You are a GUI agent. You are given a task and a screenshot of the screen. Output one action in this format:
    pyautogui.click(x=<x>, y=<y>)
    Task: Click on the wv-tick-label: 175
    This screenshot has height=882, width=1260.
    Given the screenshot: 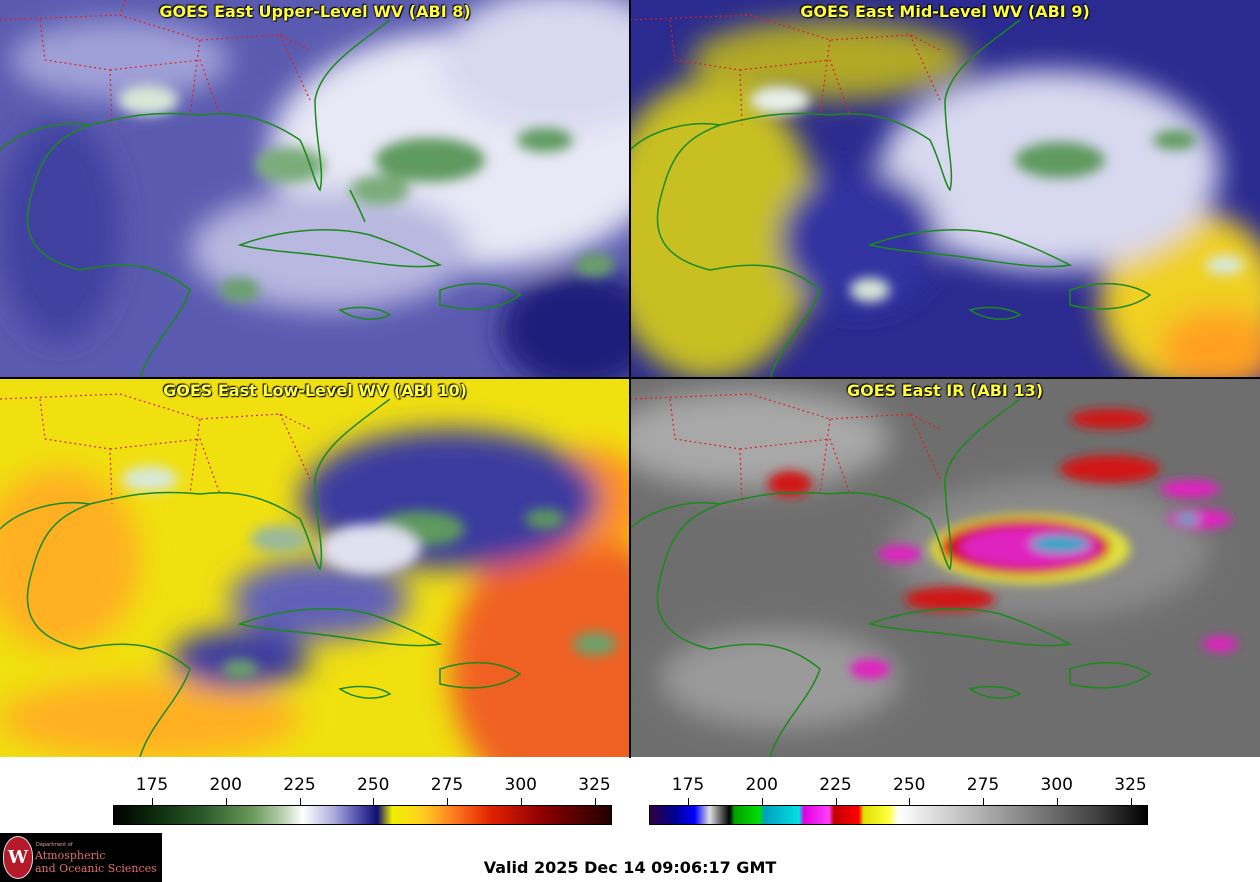 What is the action you would take?
    pyautogui.click(x=152, y=785)
    